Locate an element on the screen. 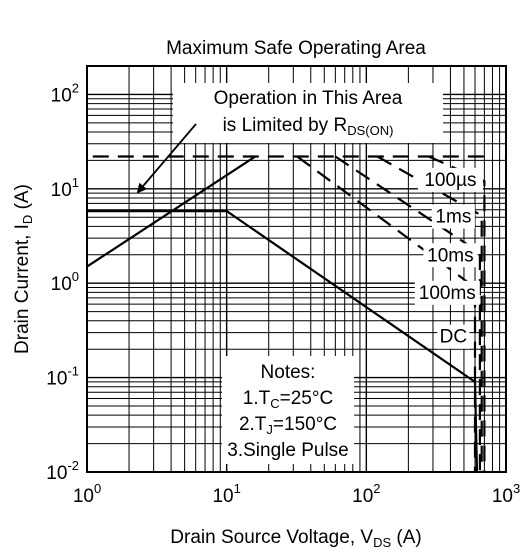  y-axis-label: Drain Current, ID (A) is located at coordinates (23, 269).